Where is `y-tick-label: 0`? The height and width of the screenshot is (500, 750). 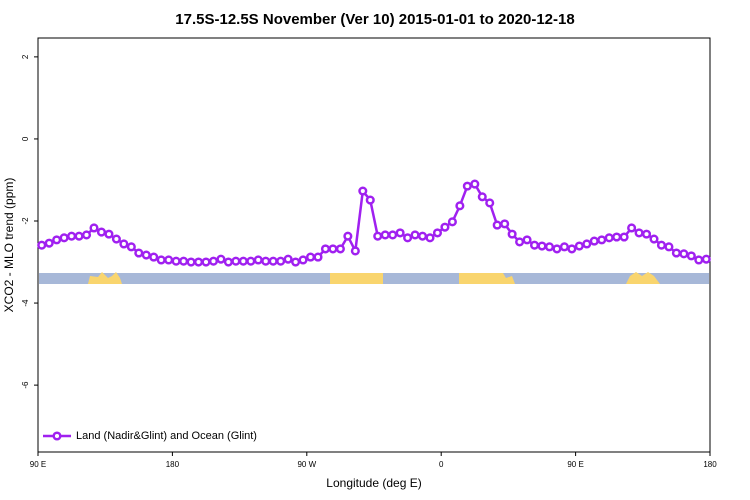
y-tick-label: 0 is located at coordinates (25, 138).